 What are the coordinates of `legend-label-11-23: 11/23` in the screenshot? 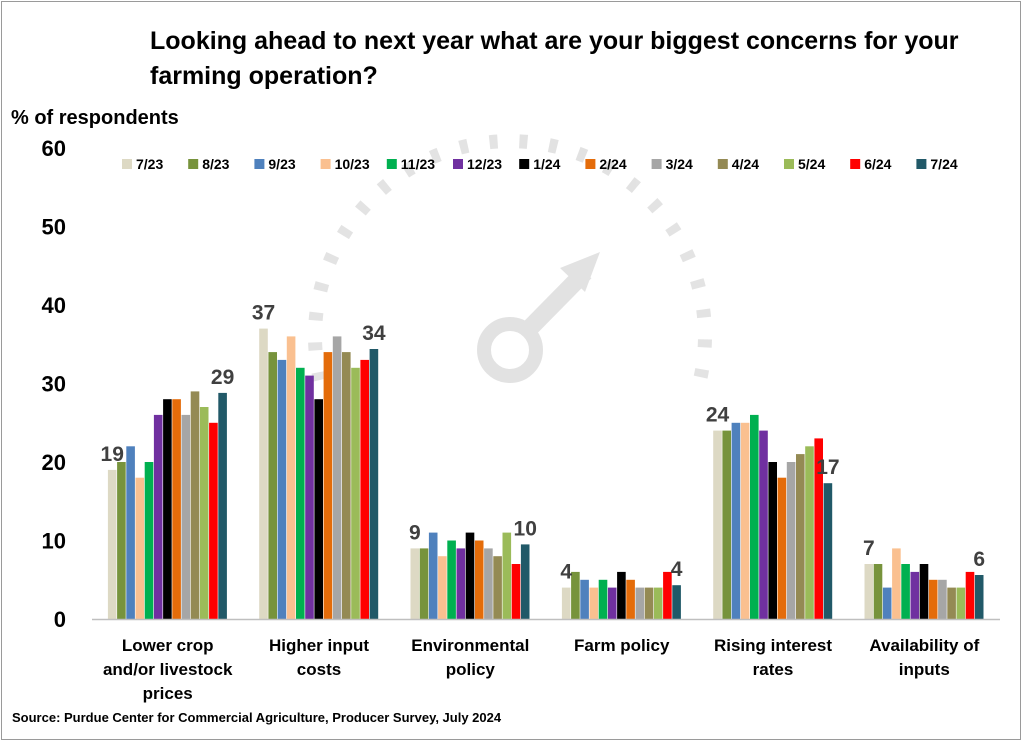 It's located at (418, 164).